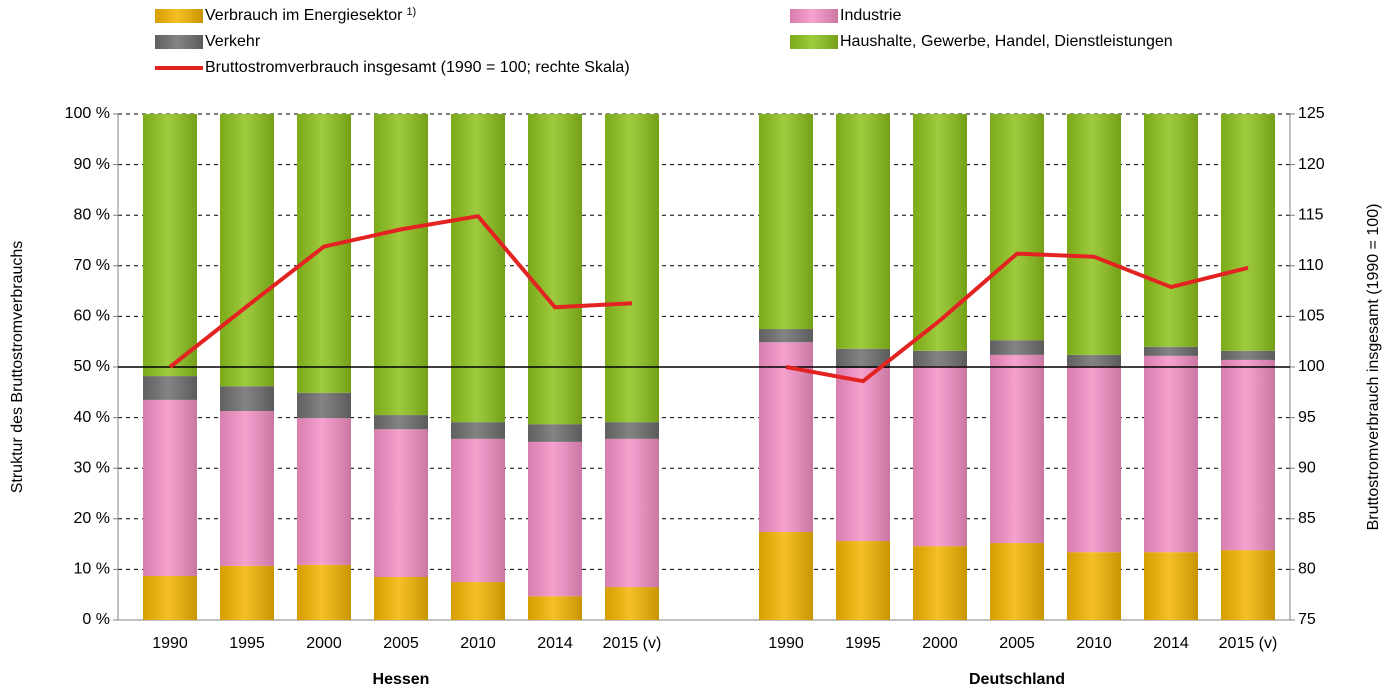 The image size is (1397, 698). I want to click on y2-tick-label: 105, so click(1311, 316).